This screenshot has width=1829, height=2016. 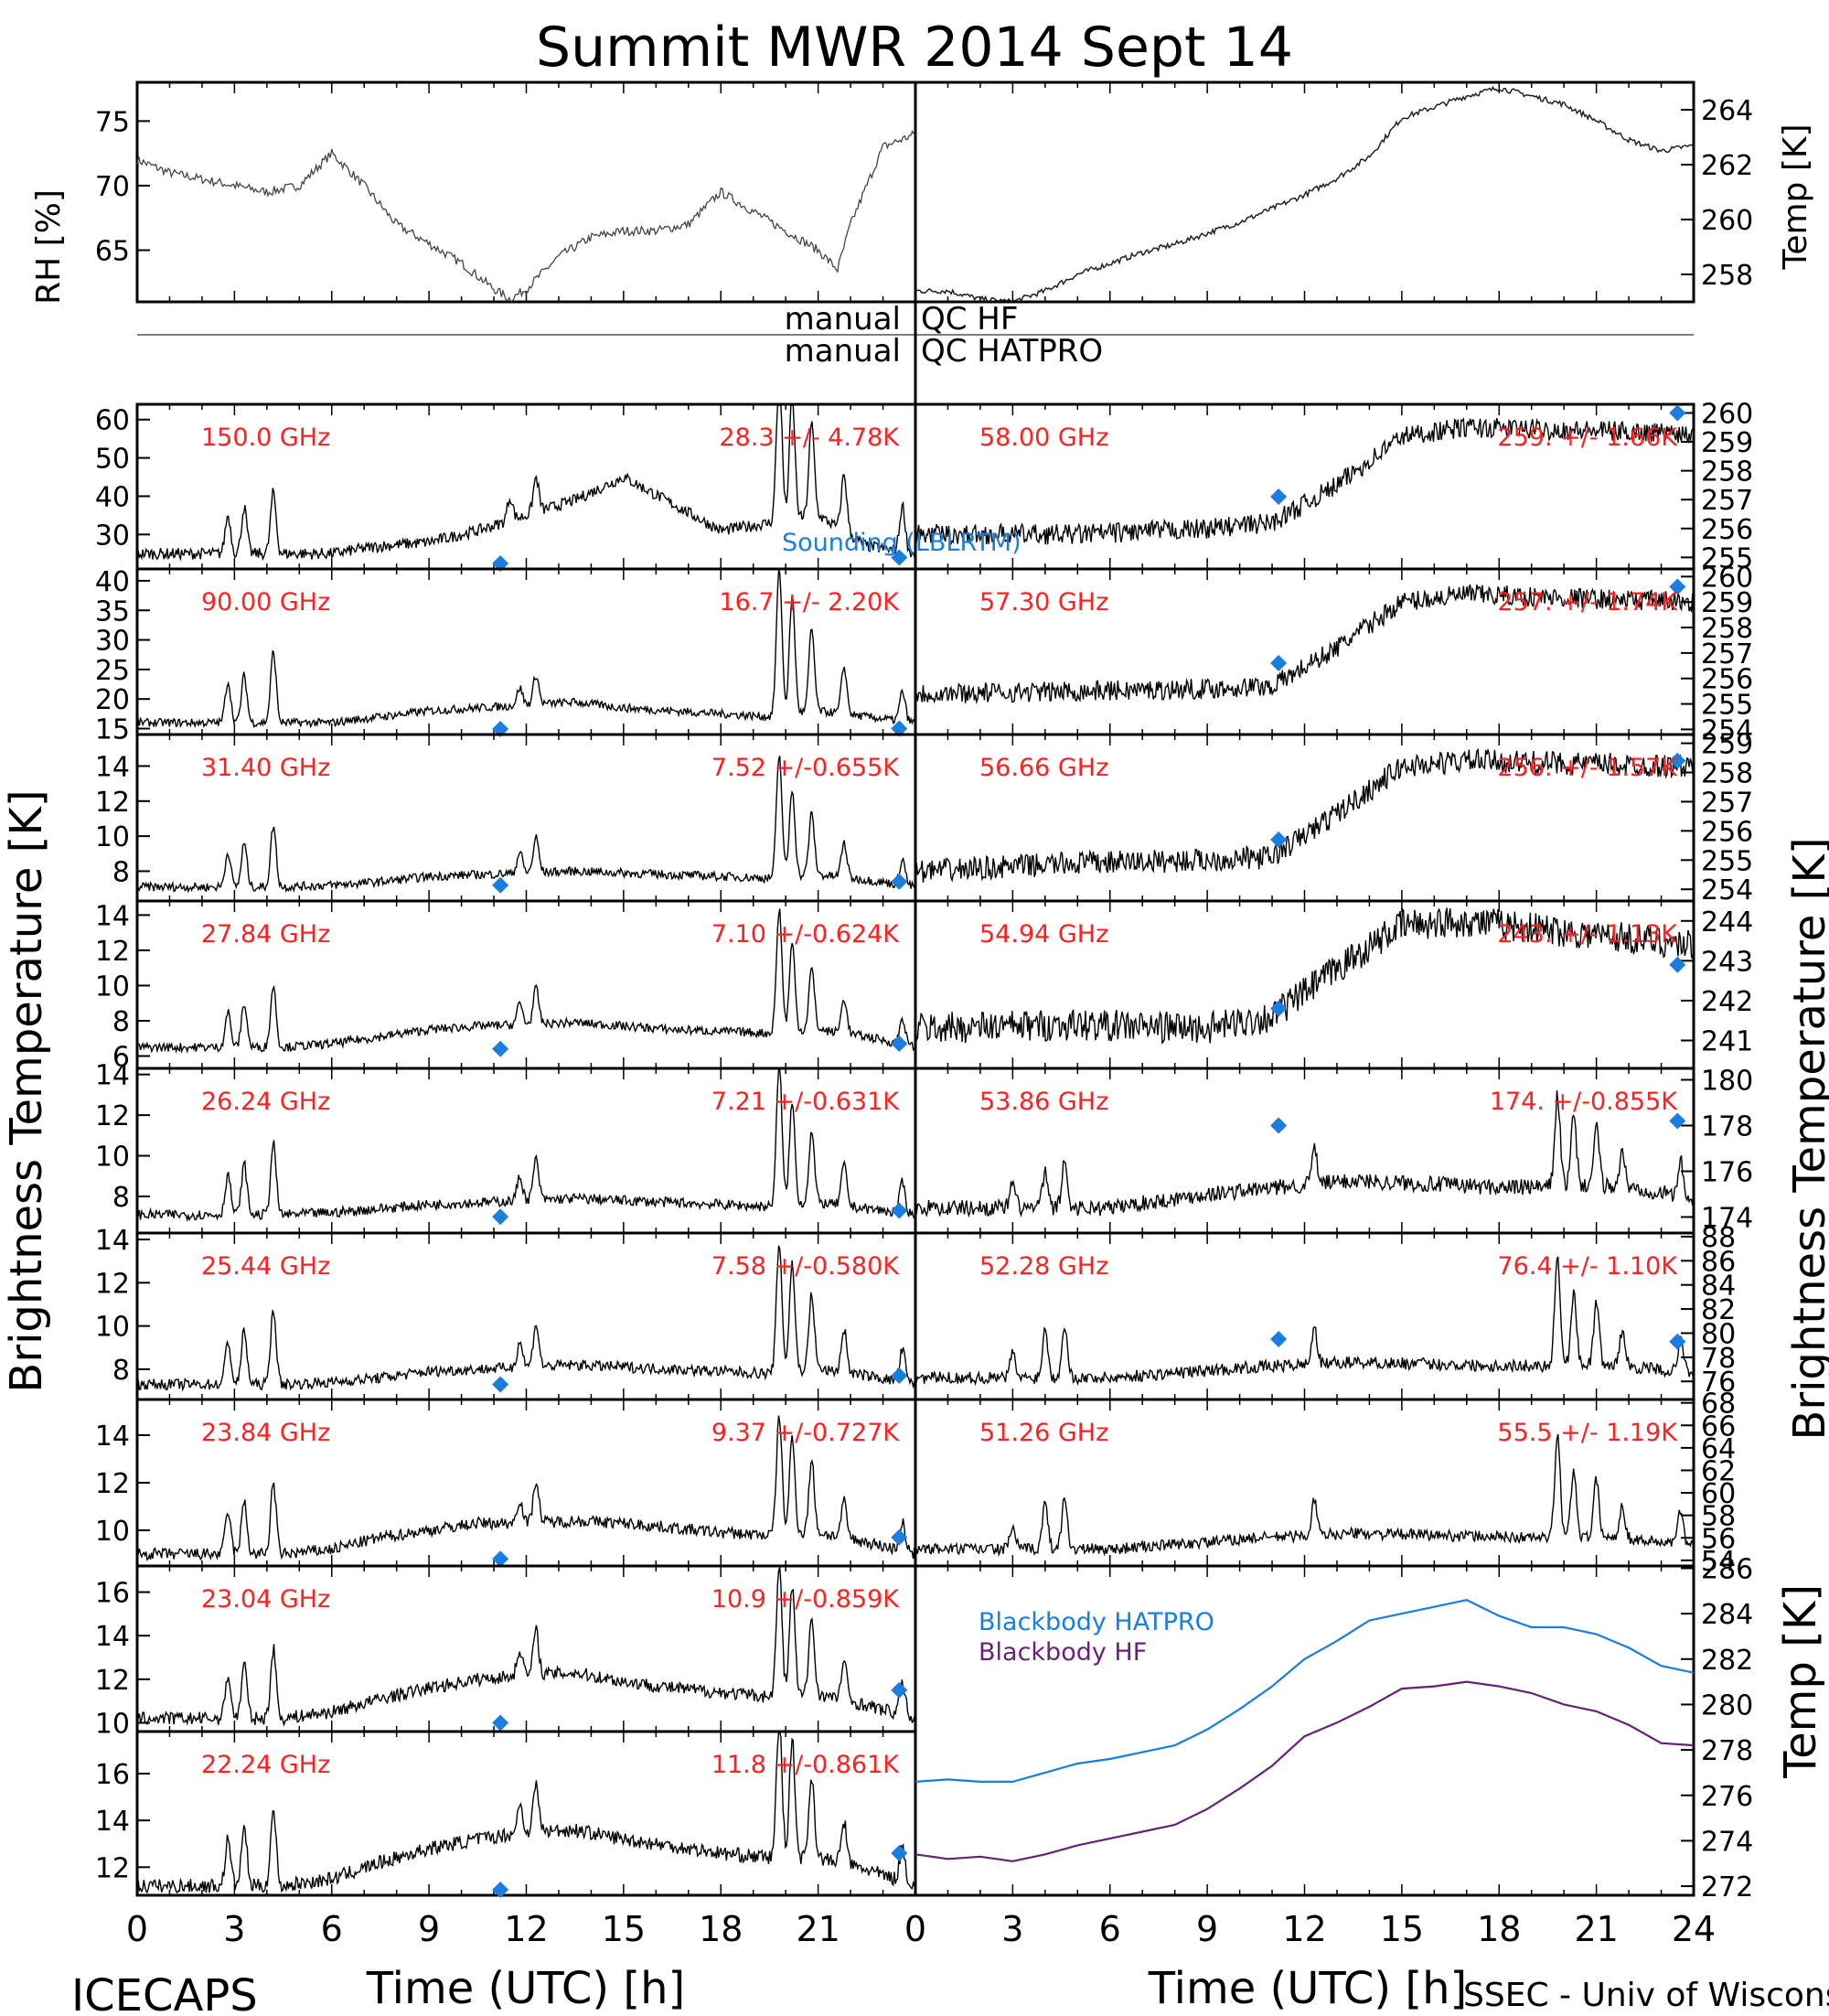 What do you see at coordinates (969, 319) in the screenshot?
I see `qc-value-1: QC HF` at bounding box center [969, 319].